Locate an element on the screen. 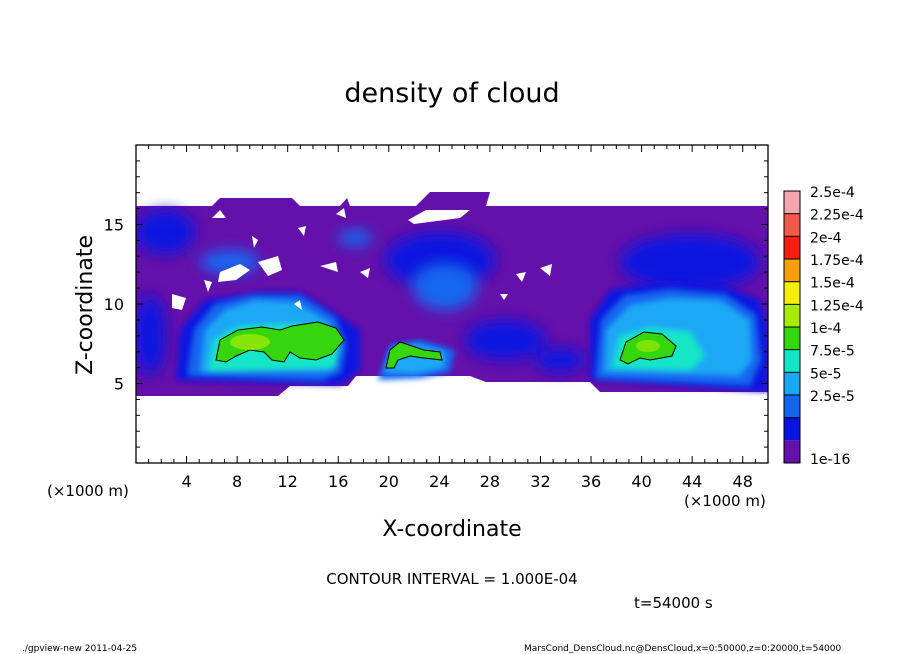 This screenshot has width=904, height=654. colorbar-label: 1e-16 is located at coordinates (830, 460).